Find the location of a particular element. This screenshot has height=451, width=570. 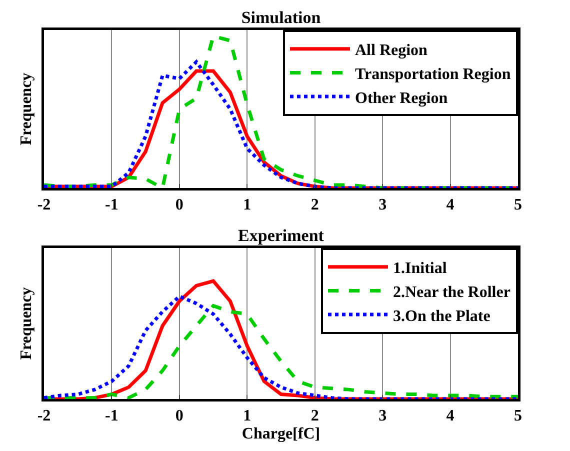

legend-label: 2.Near the Roller is located at coordinates (451, 292).